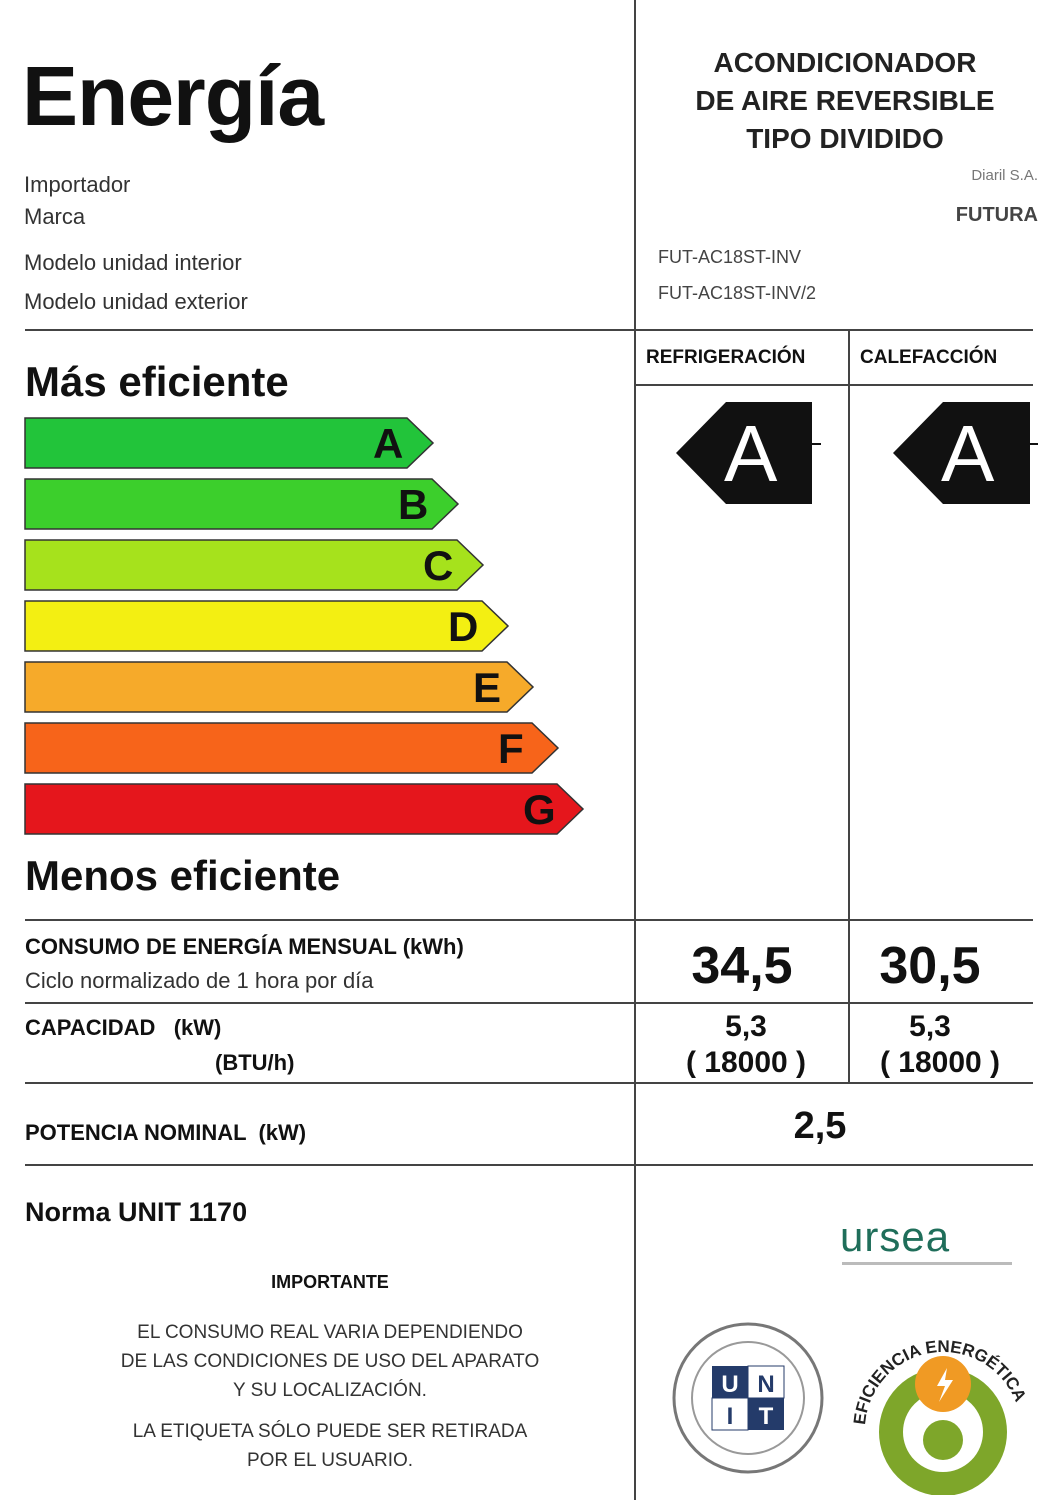 The width and height of the screenshot is (1050, 1500). I want to click on heating-capacity-kw: 5,3, so click(930, 1026).